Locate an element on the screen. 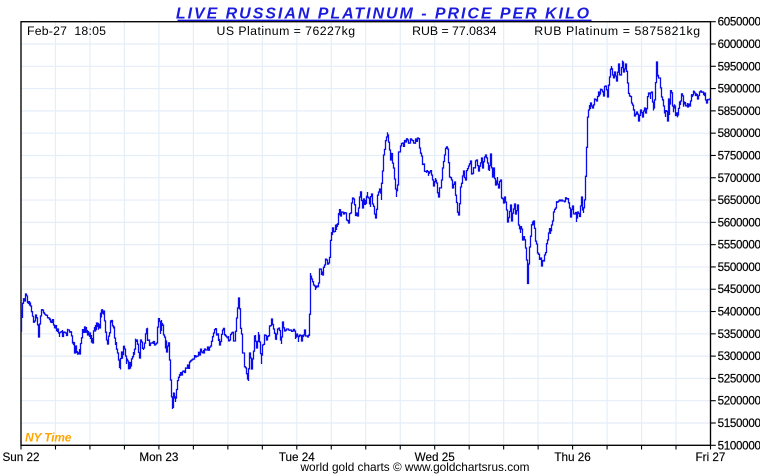 The width and height of the screenshot is (760, 475). svg-text: RUB = 77.0834 is located at coordinates (454, 31).